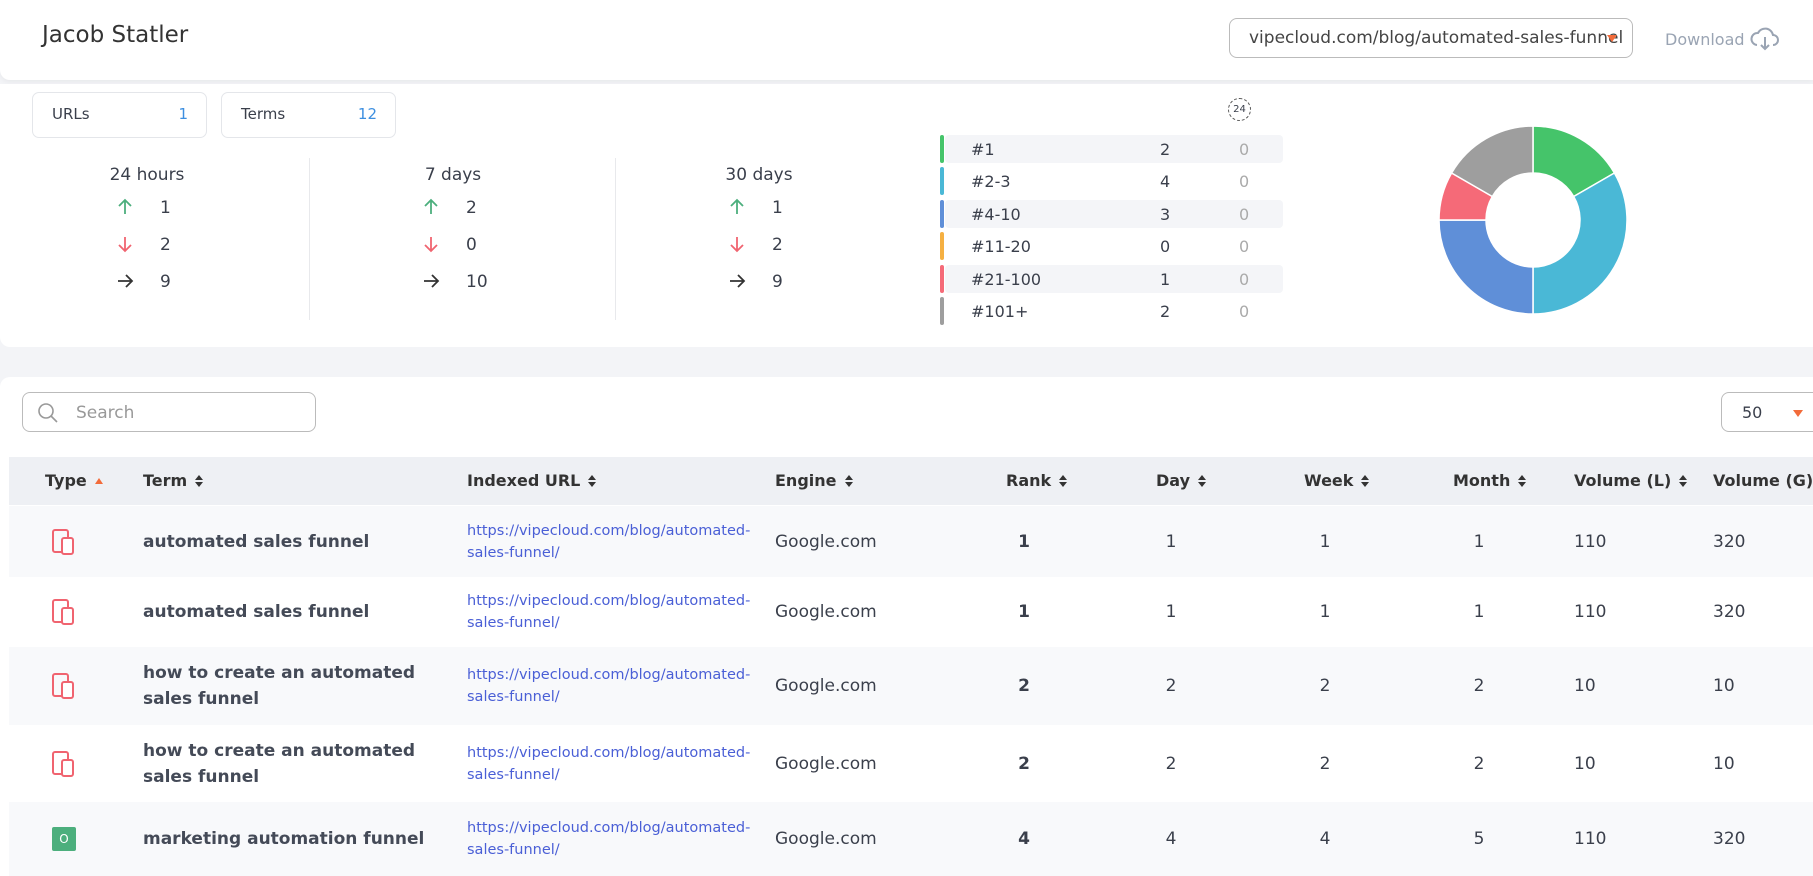 Image resolution: width=1813 pixels, height=876 pixels. I want to click on column-header: Volume (L), so click(1631, 480).